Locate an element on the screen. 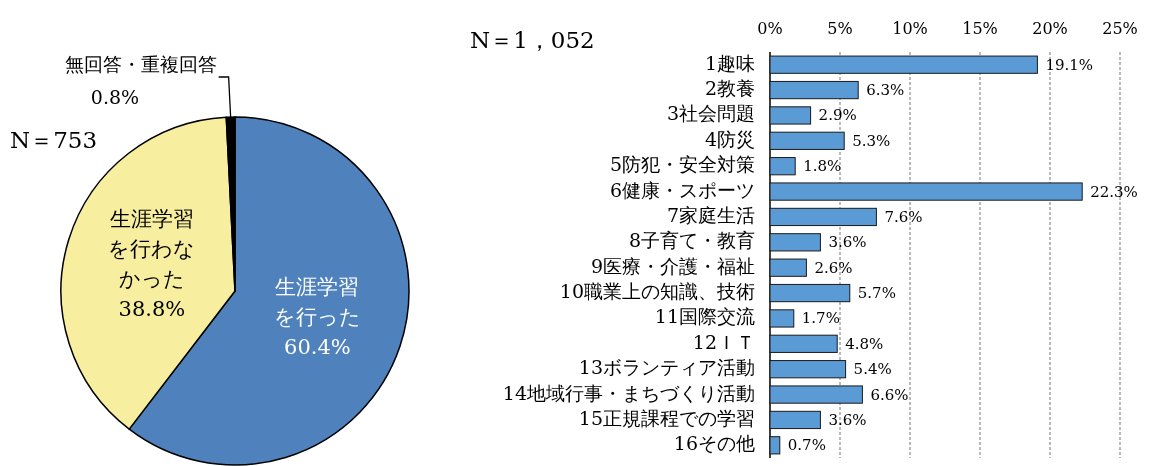 The width and height of the screenshot is (1174, 466). data-label: 0.7% is located at coordinates (806, 445).